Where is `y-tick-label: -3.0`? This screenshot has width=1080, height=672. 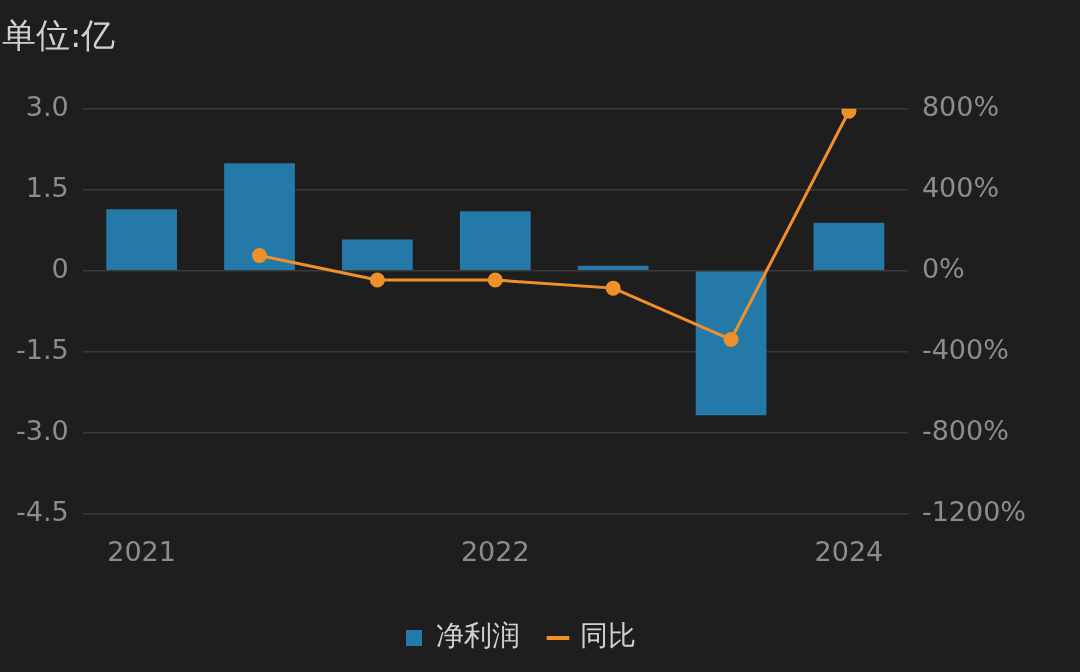
y-tick-label: -3.0 is located at coordinates (42, 430).